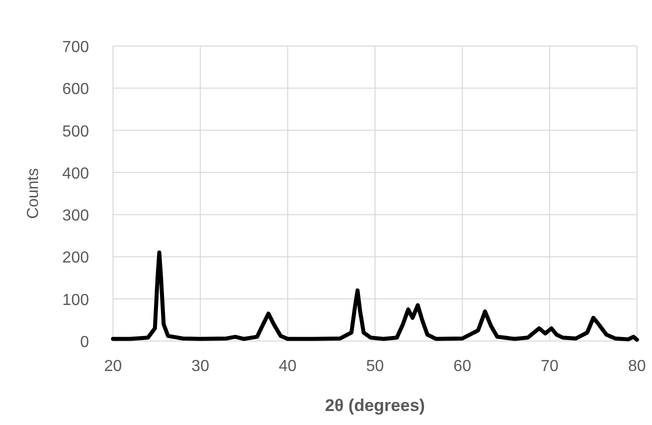 This screenshot has height=425, width=652. What do you see at coordinates (76, 131) in the screenshot?
I see `y-tick-label: 500` at bounding box center [76, 131].